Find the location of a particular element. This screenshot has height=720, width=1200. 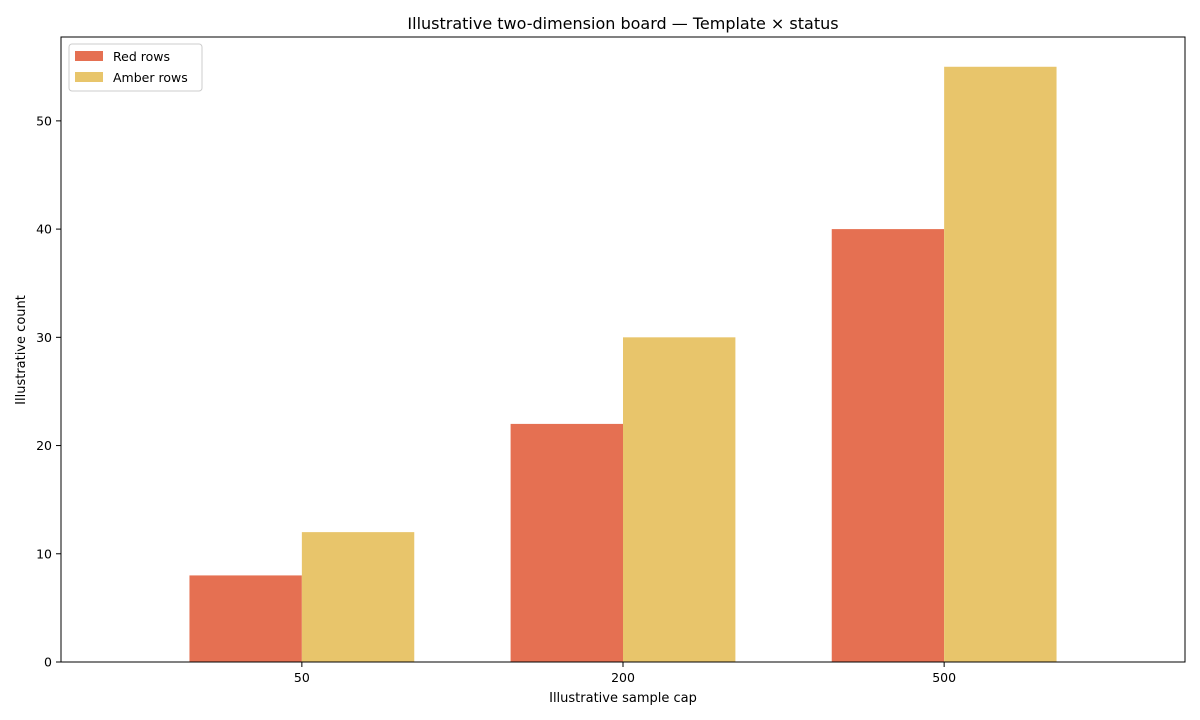

y-tick-label: 10 is located at coordinates (44, 553).